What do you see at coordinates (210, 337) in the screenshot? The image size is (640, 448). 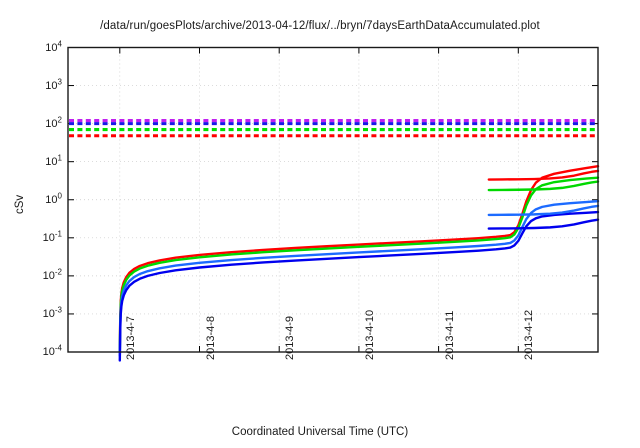 I see `x-tick-label: 2013-4-8` at bounding box center [210, 337].